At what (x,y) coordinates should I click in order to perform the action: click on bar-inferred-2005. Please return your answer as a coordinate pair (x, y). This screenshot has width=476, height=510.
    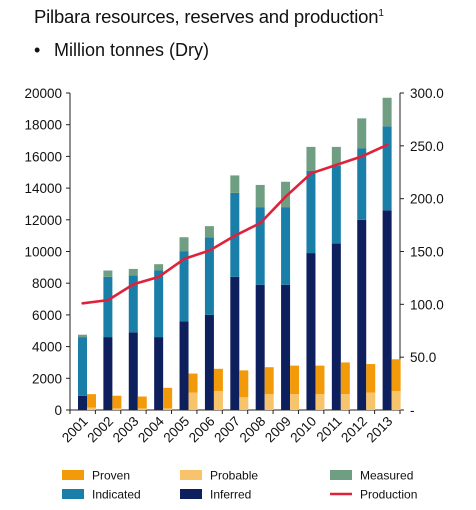
    Looking at the image, I should click on (184, 365).